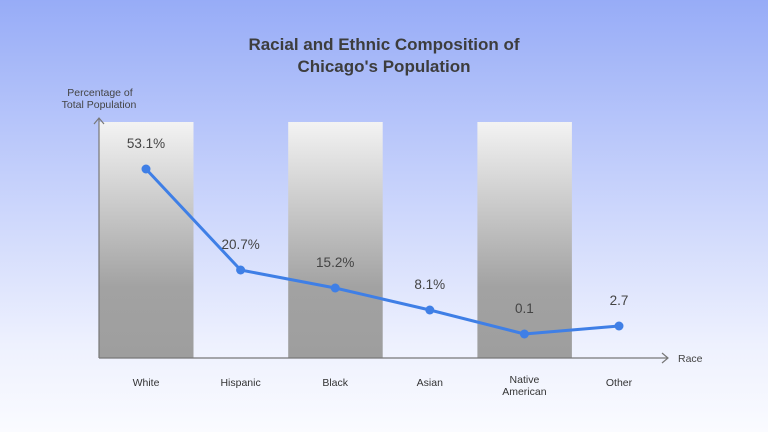 This screenshot has height=432, width=768. What do you see at coordinates (335, 240) in the screenshot?
I see `column-black` at bounding box center [335, 240].